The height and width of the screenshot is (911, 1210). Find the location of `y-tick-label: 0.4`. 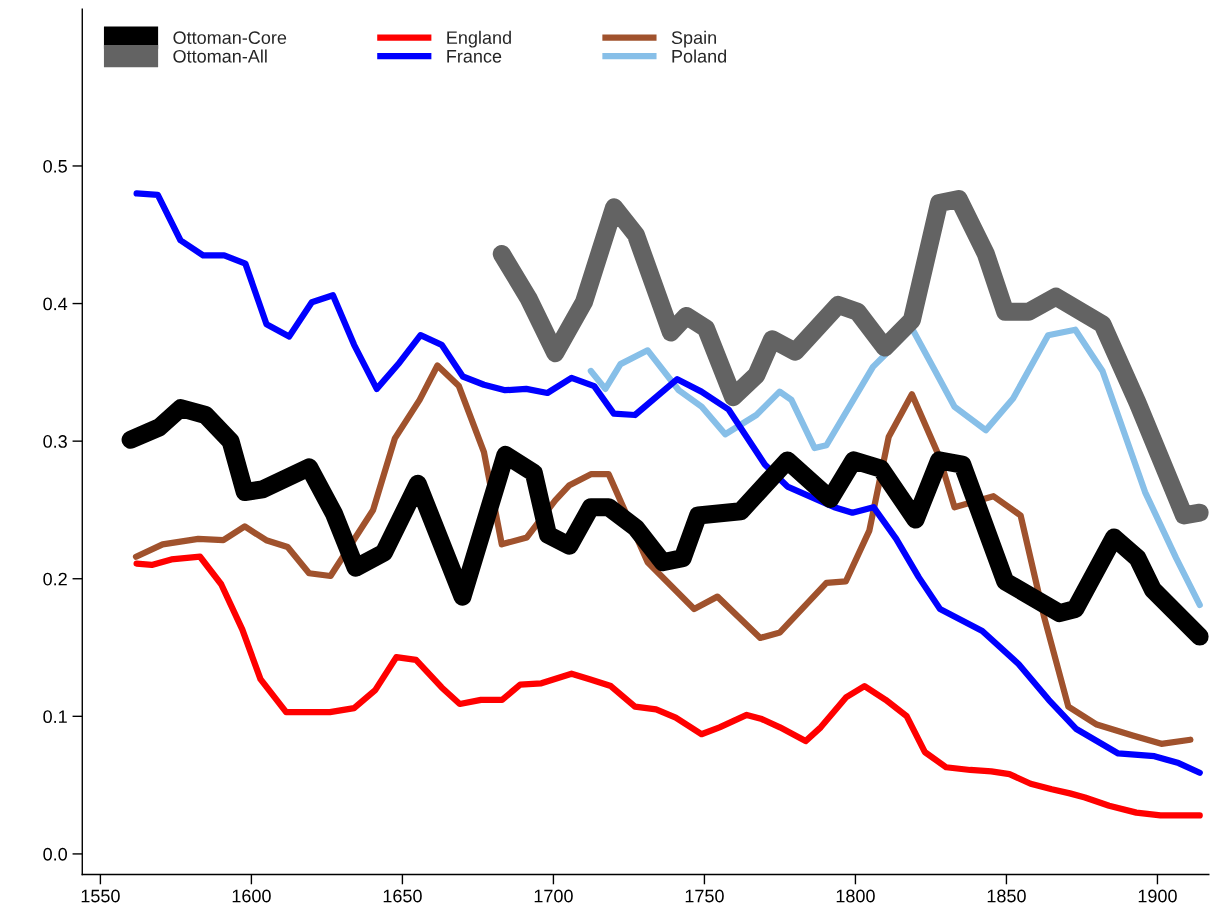

y-tick-label: 0.4 is located at coordinates (55, 304).